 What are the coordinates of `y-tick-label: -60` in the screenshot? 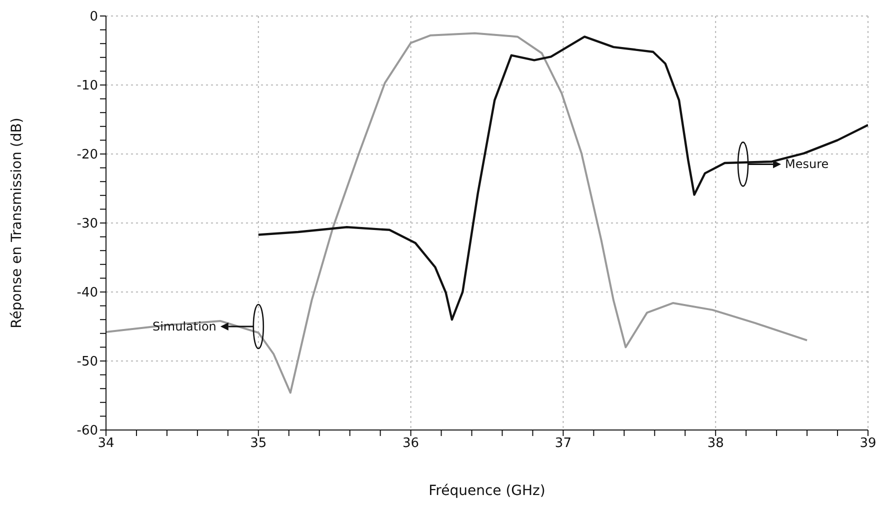 It's located at (87, 431).